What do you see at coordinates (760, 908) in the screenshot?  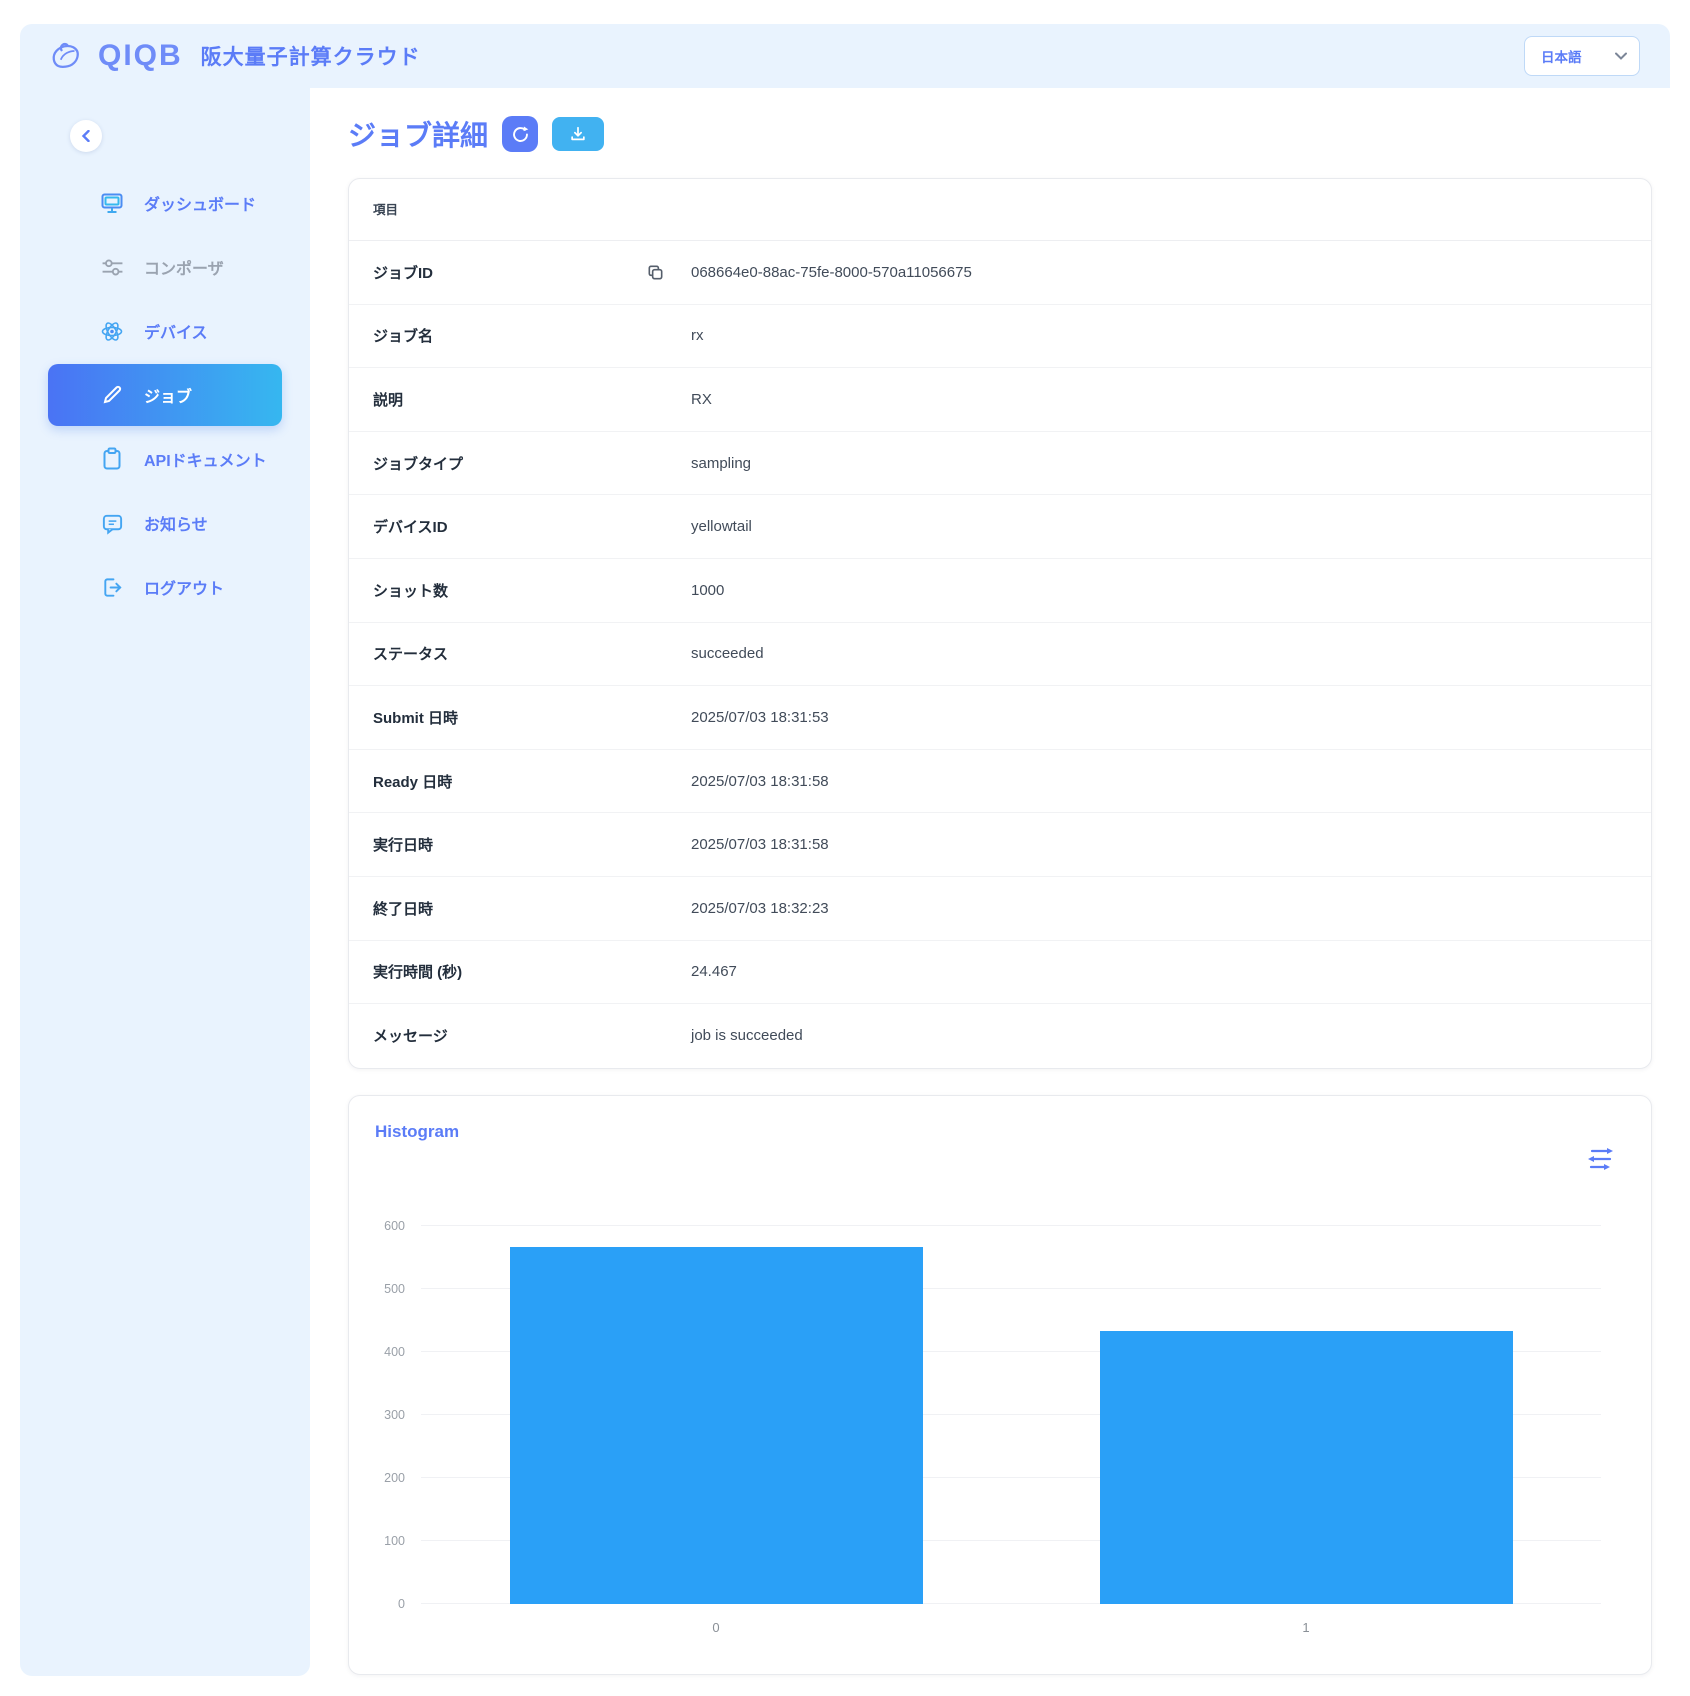 I see `row-value: 2025/07/03 18:32:23` at bounding box center [760, 908].